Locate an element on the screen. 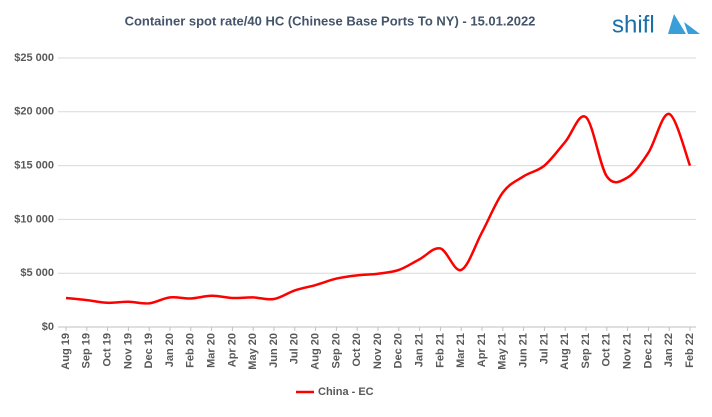  x-tick-label: Jul 21 is located at coordinates (544, 348).